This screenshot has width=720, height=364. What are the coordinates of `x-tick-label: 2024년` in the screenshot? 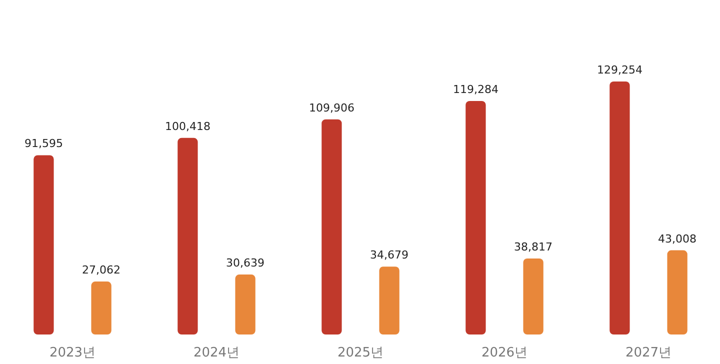 It's located at (216, 353).